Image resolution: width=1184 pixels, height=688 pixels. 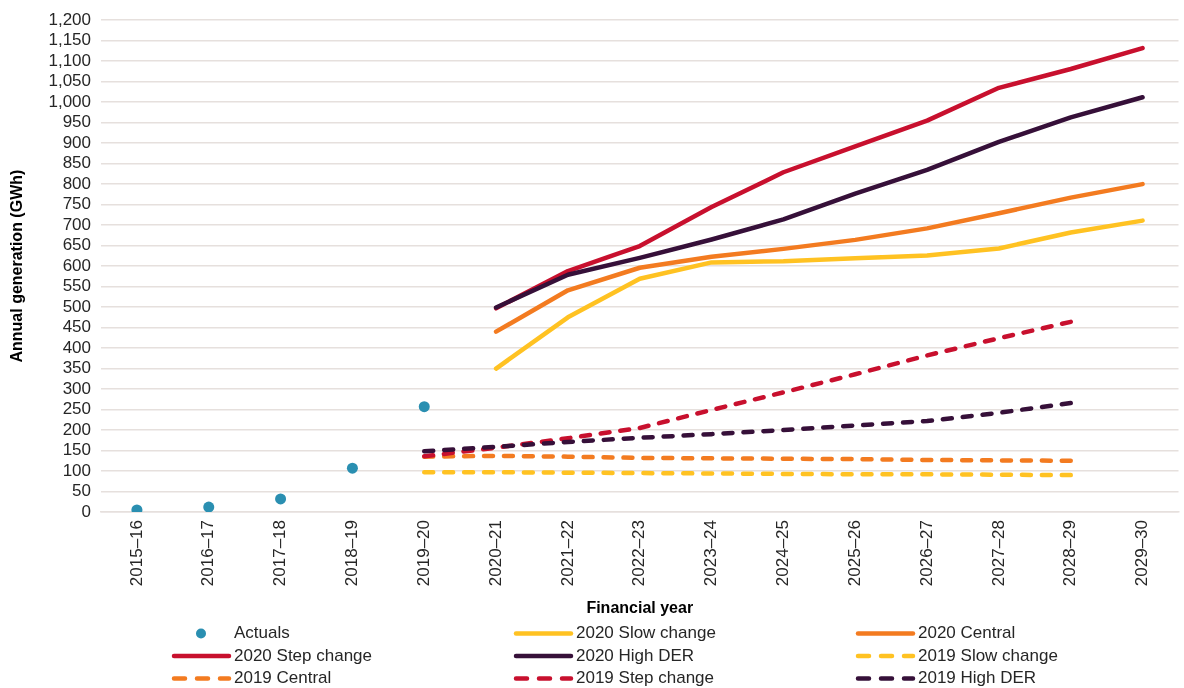 What do you see at coordinates (76, 142) in the screenshot?
I see `y-tick-label: 900` at bounding box center [76, 142].